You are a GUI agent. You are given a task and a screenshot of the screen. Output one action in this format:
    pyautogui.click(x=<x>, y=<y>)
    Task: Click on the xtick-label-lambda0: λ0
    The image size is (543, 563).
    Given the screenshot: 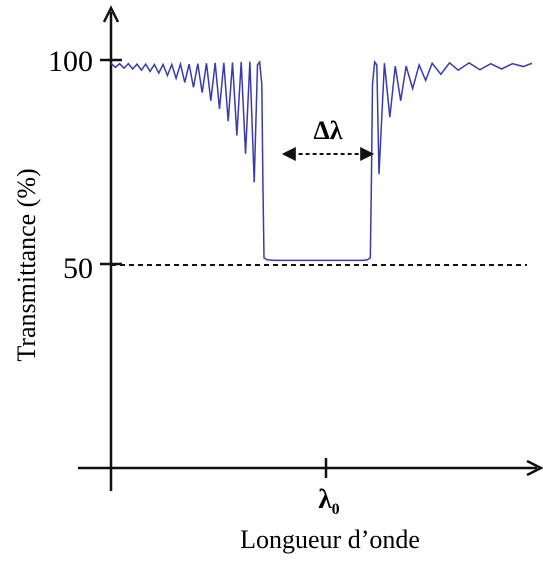 What is the action you would take?
    pyautogui.click(x=328, y=501)
    